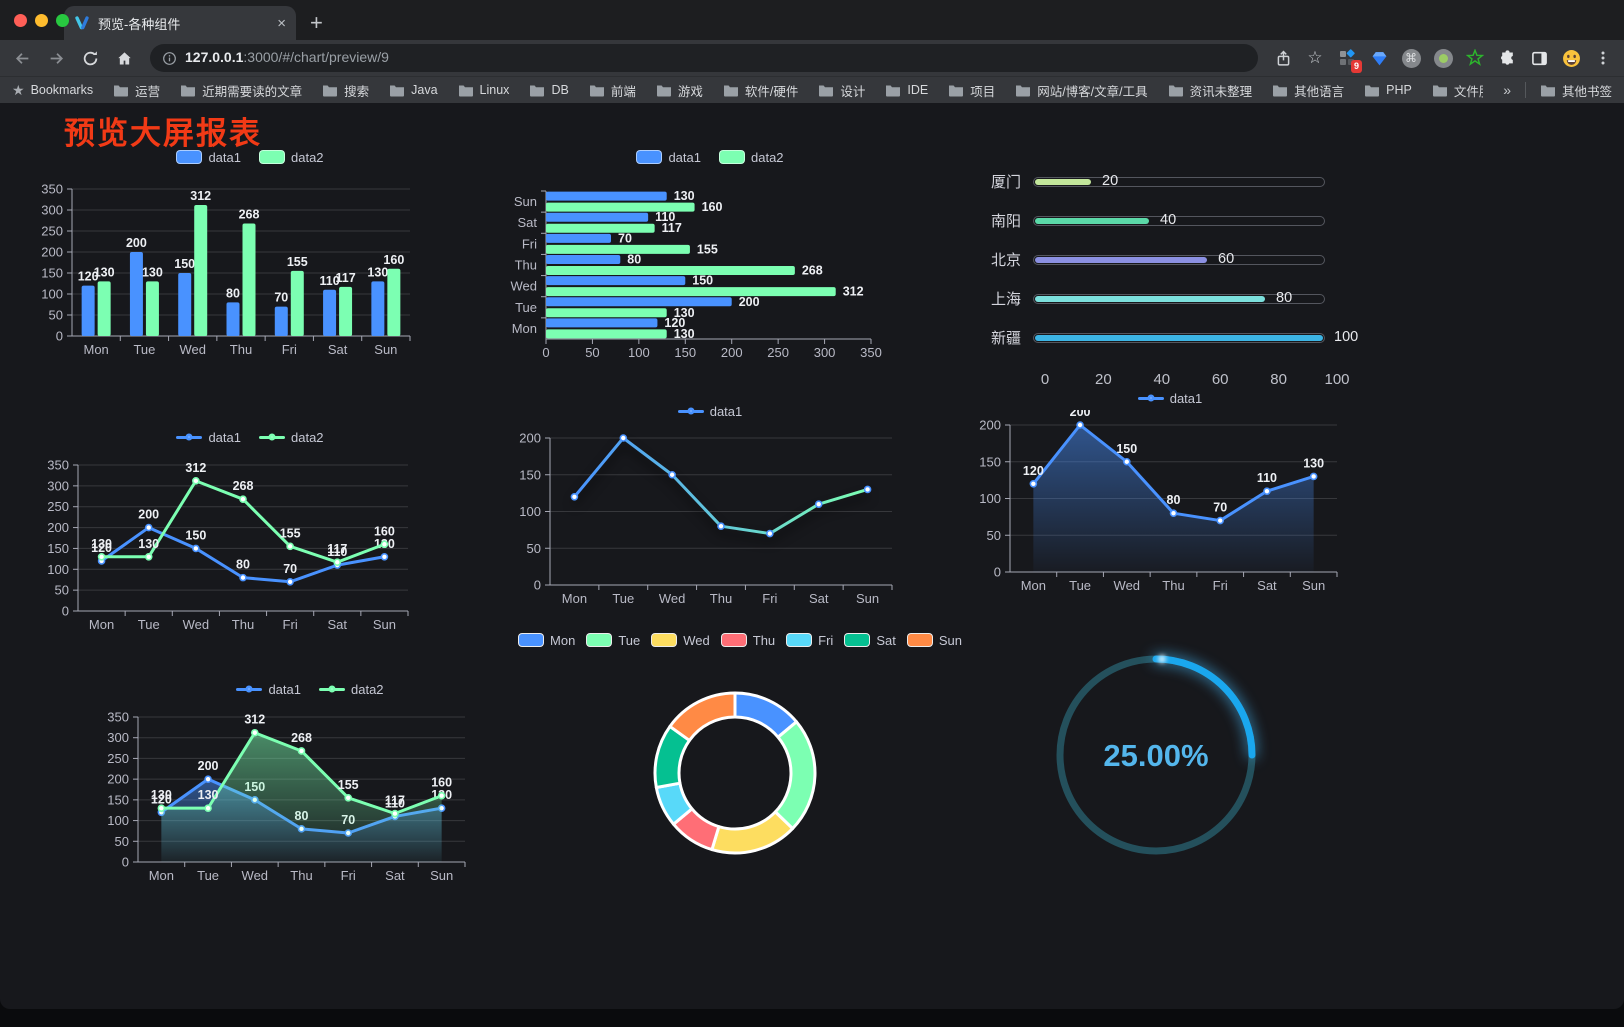  I want to click on progress-row: 南阳 40, so click(1175, 220).